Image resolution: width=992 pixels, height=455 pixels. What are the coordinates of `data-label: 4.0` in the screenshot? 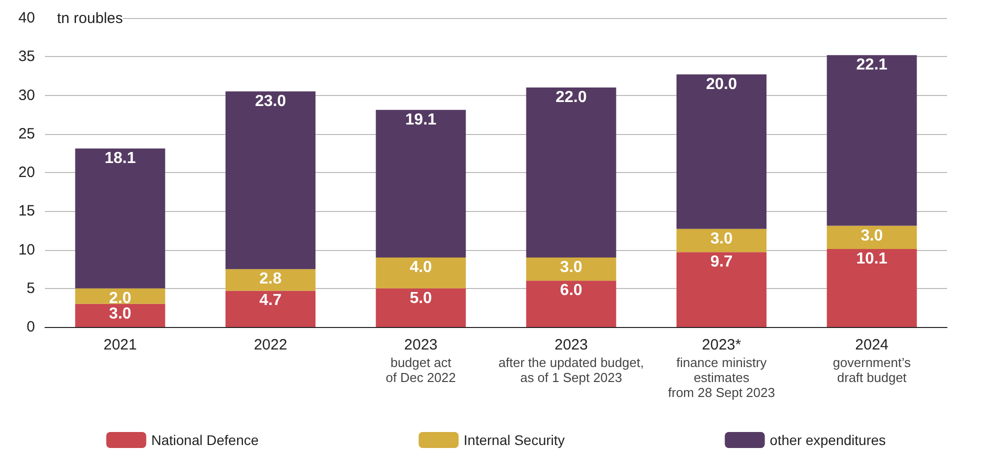 It's located at (421, 267).